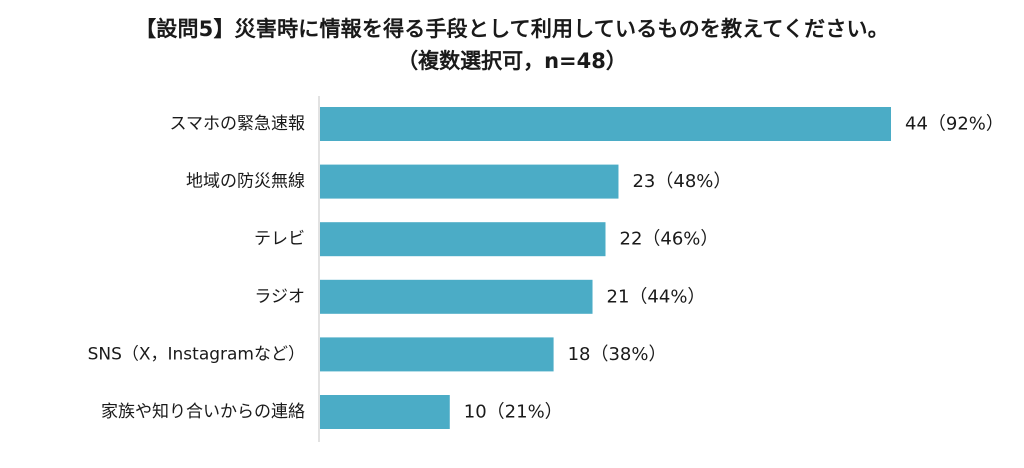  What do you see at coordinates (512, 29) in the screenshot?
I see `chart-title: 【設問5】災害時に情報を得る手段として利用しているものを教えてください。` at bounding box center [512, 29].